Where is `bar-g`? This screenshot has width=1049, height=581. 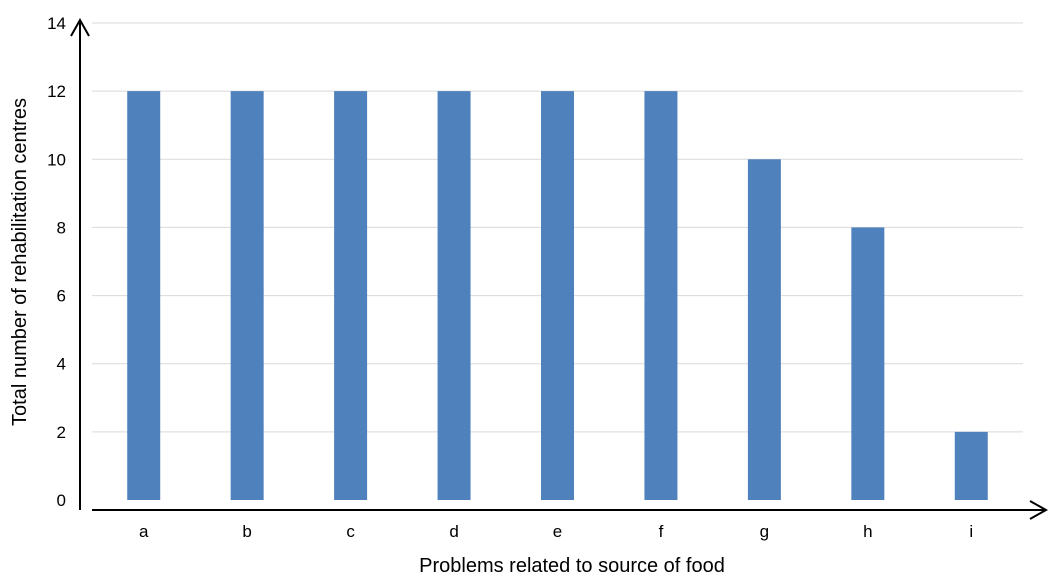 bar-g is located at coordinates (764, 330).